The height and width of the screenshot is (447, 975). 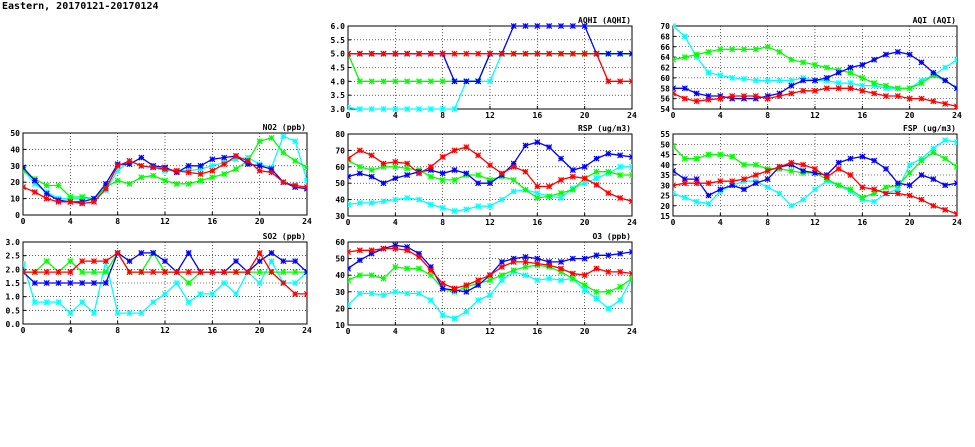 What do you see at coordinates (665, 78) in the screenshot?
I see `y-tick-label: 60` at bounding box center [665, 78].